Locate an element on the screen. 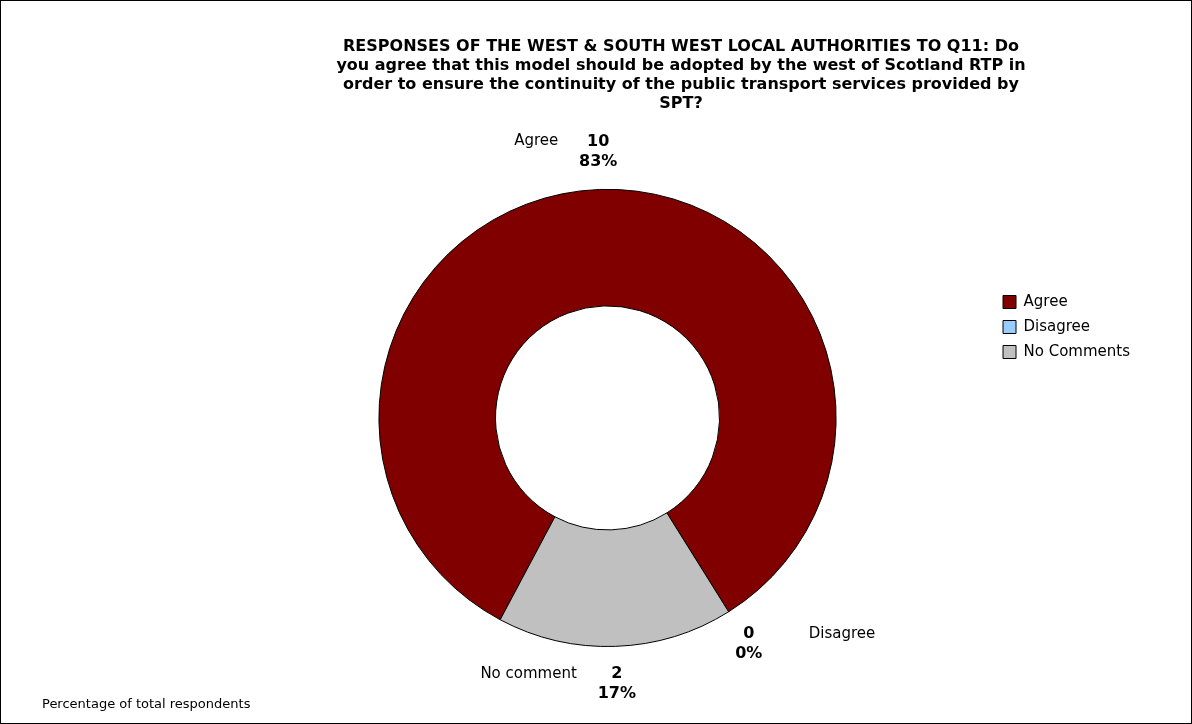 The width and height of the screenshot is (1192, 724). text: No comment is located at coordinates (528, 673).